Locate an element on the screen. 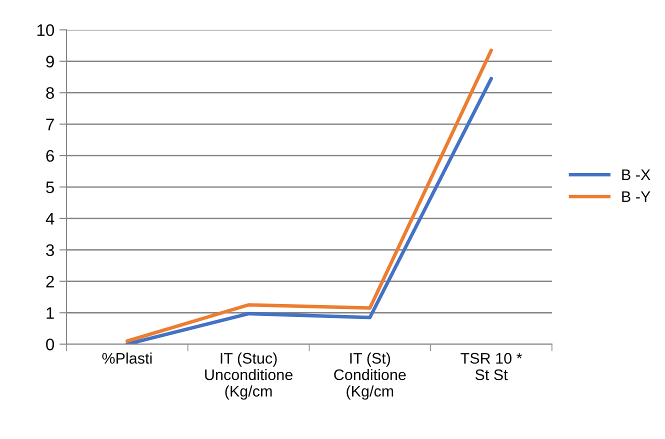 Image resolution: width=665 pixels, height=439 pixels. y-tick-label: 10 is located at coordinates (45, 30).